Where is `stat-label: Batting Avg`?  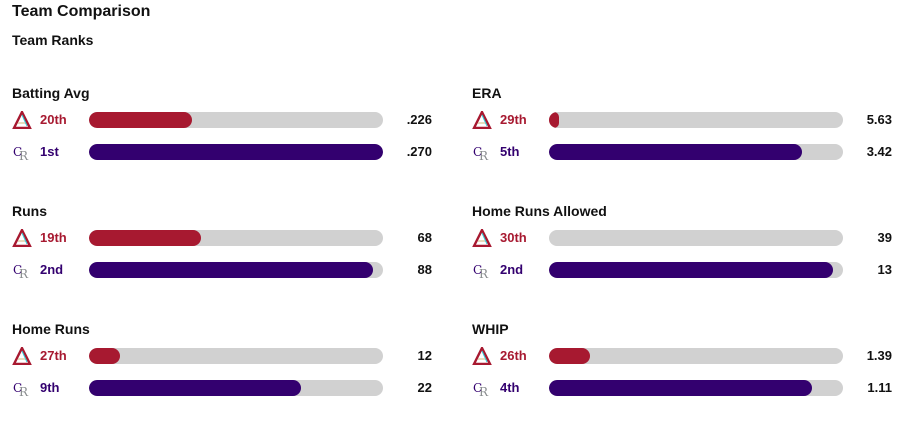 stat-label: Batting Avg is located at coordinates (51, 93).